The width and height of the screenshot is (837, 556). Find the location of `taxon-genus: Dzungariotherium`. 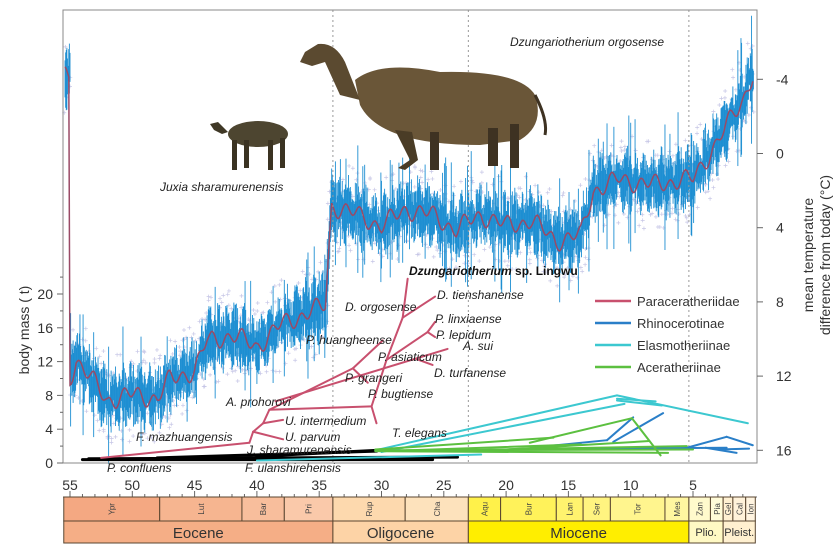

taxon-genus: Dzungariotherium is located at coordinates (460, 271).